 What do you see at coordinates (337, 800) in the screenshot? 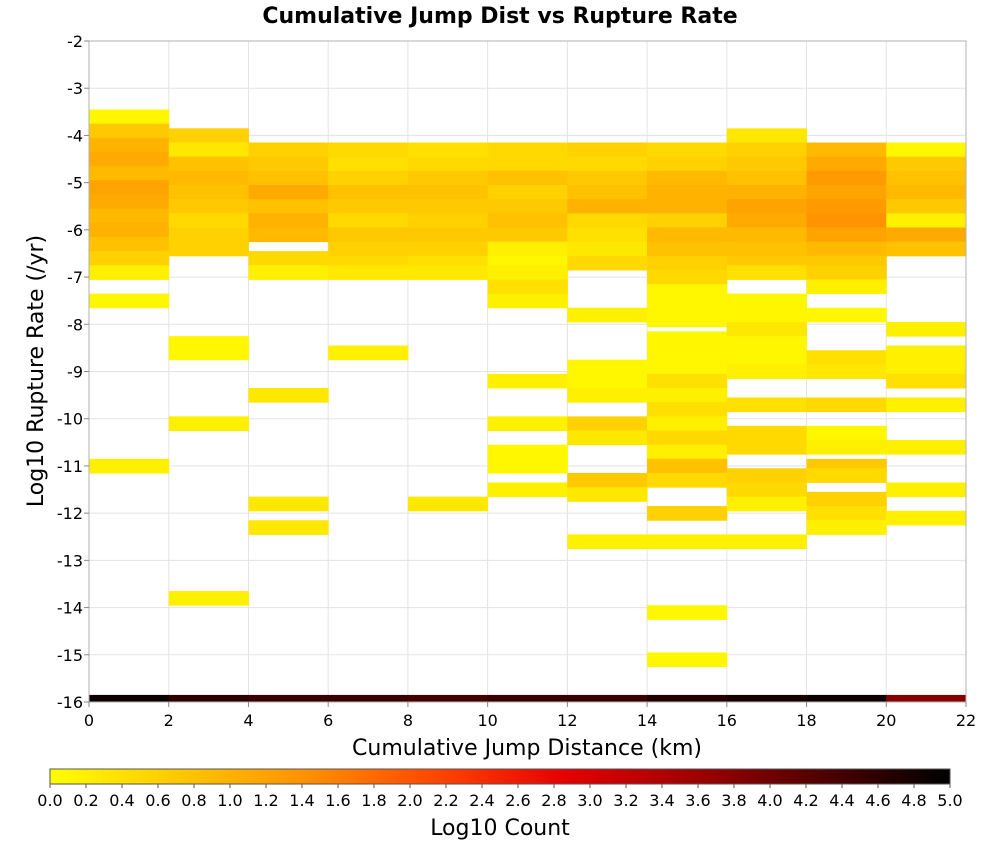
I see `colorbar-tick-label: 1.6` at bounding box center [337, 800].